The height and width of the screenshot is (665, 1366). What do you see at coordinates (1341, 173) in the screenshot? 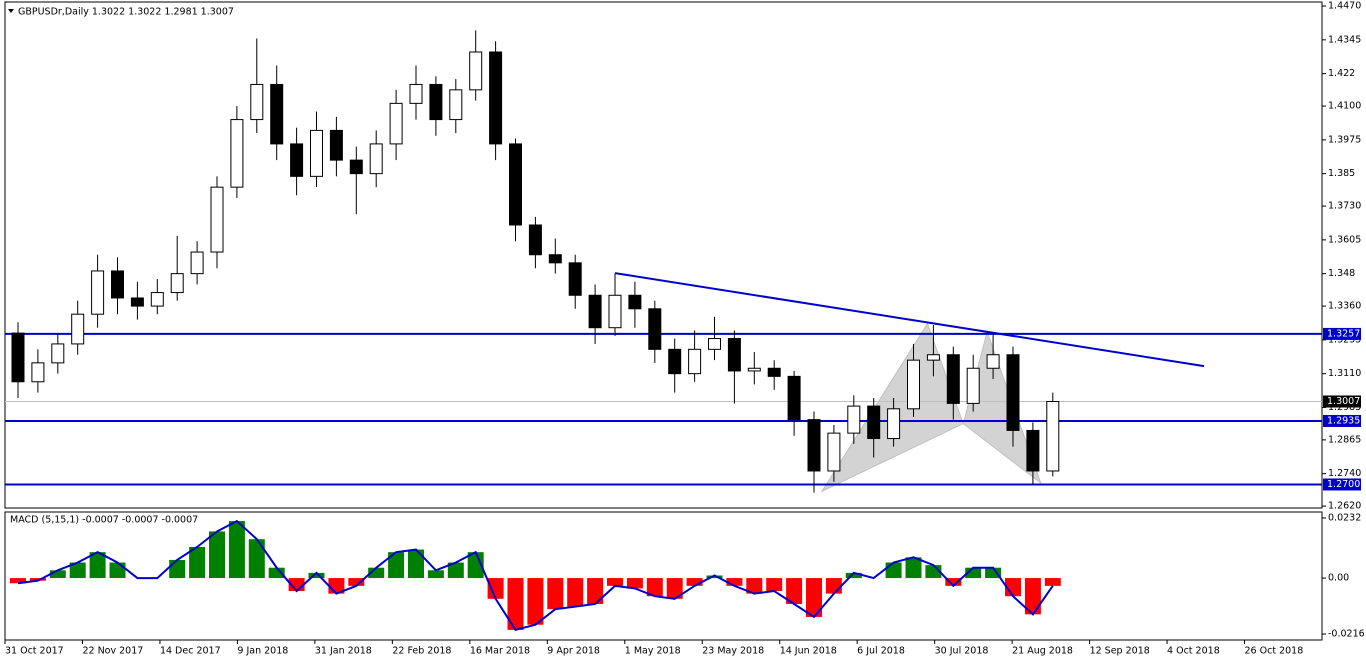
I see `y-tick-label: 1.385` at bounding box center [1341, 173].